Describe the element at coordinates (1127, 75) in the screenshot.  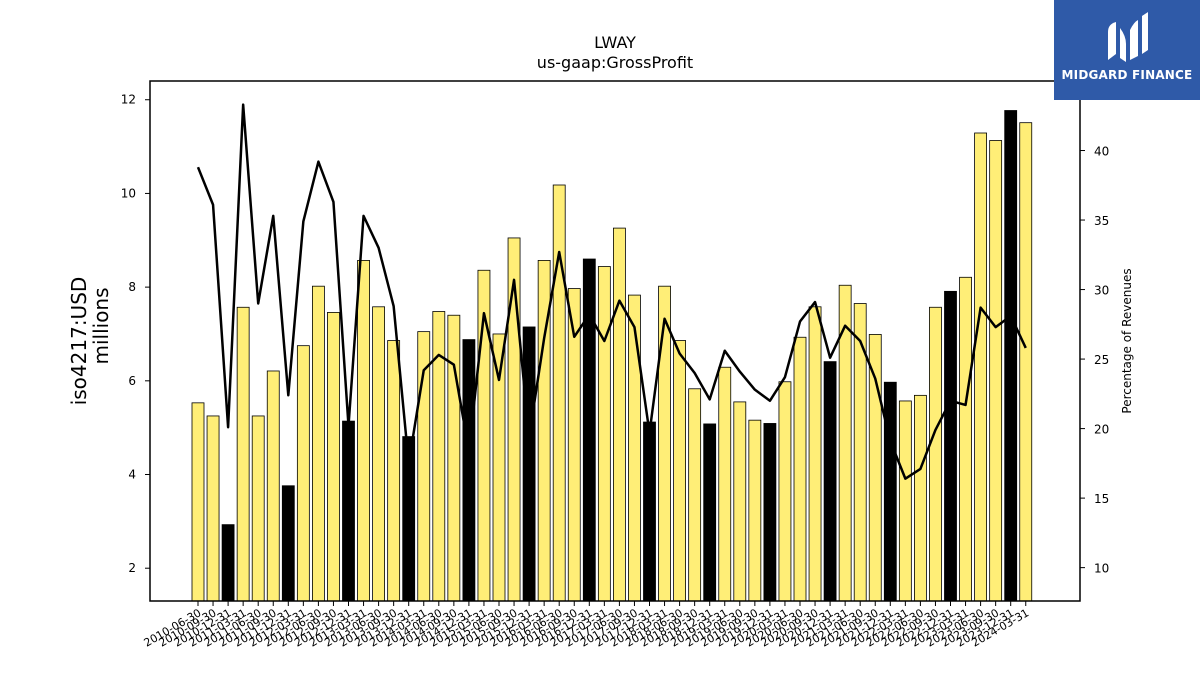
I see `brand-logo-text: MIDGARD FINANCE` at that location.